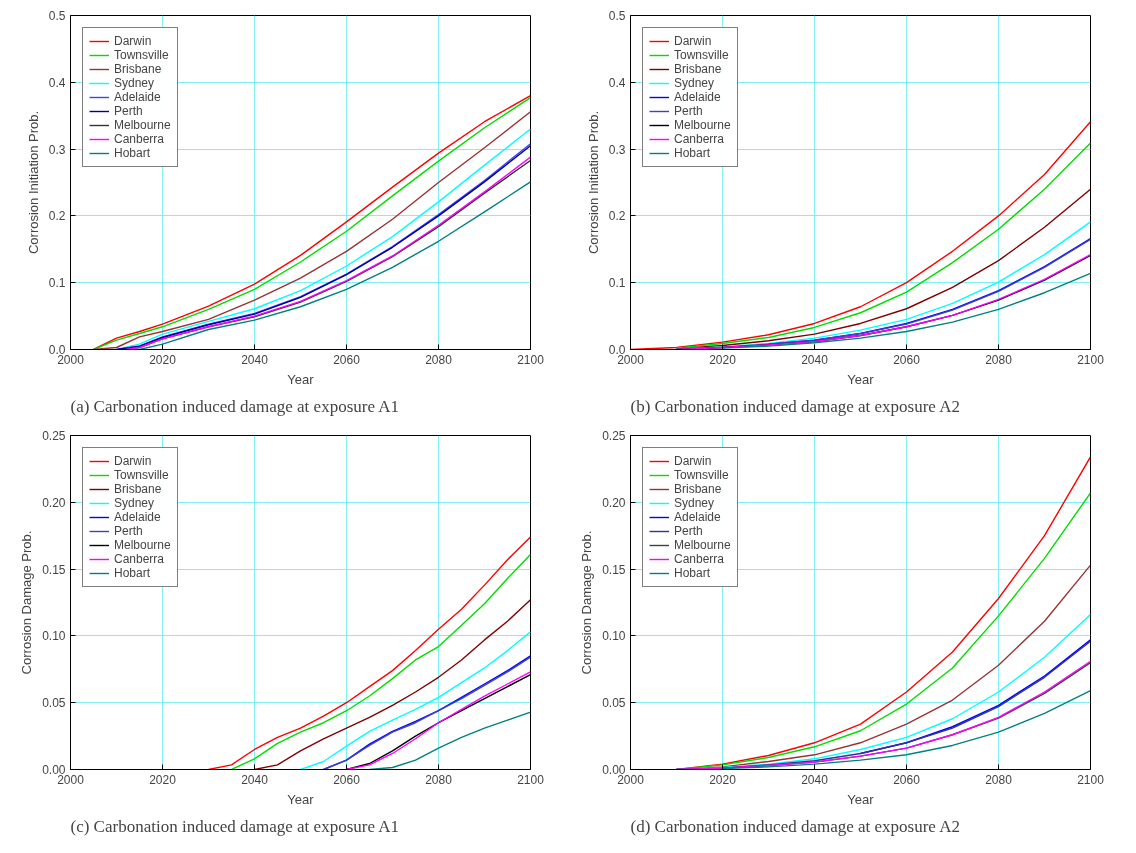  What do you see at coordinates (795, 826) in the screenshot?
I see `text: (d) Carbonation induced damage at exposure A2` at bounding box center [795, 826].